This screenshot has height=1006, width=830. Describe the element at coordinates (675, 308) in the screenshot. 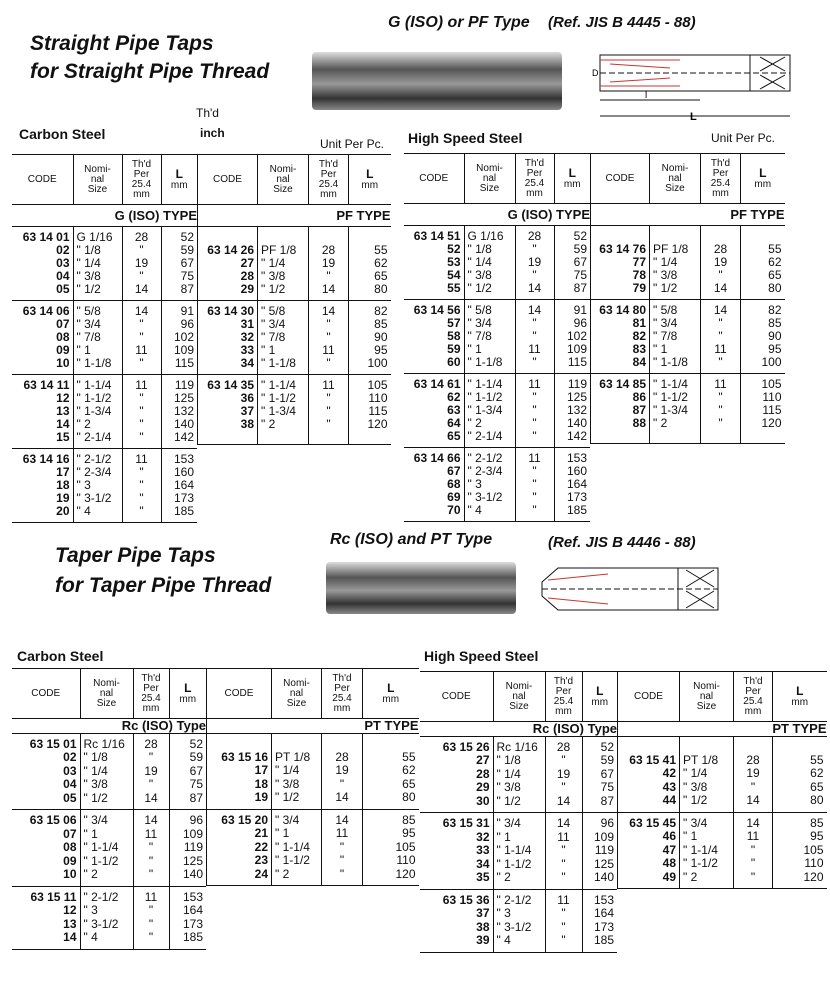

I see `nominal-size-cell: " 5/8` at that location.